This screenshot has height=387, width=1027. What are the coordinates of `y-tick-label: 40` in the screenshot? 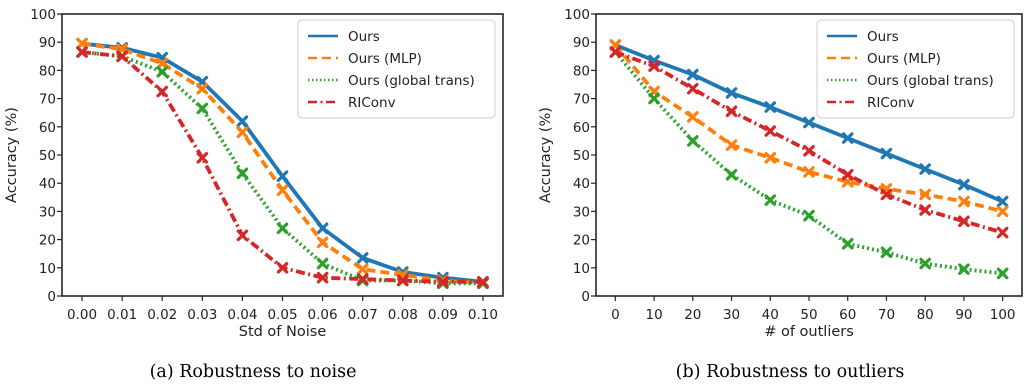 It's located at (581, 184).